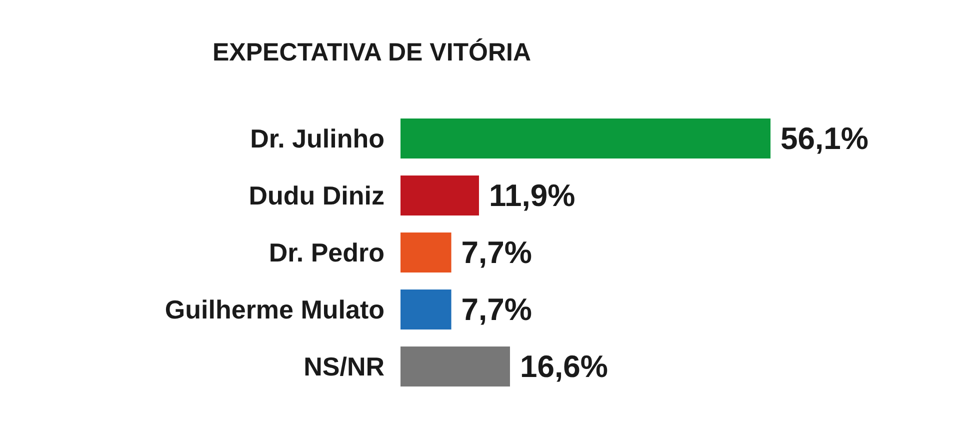 The width and height of the screenshot is (971, 439). Describe the element at coordinates (317, 139) in the screenshot. I see `y-tick-label: Dr. Julinho` at that location.